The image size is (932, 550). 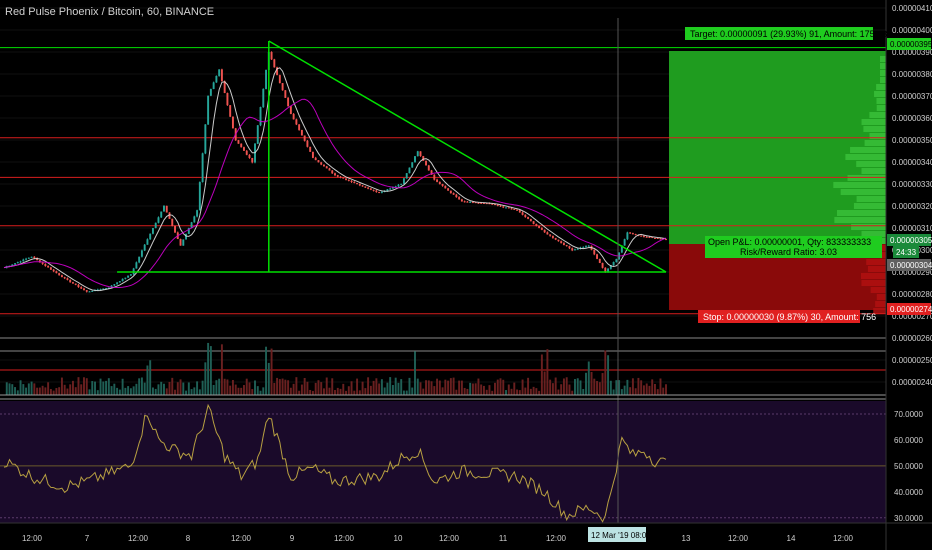 I want to click on rsi-axis: 70.0000 60.0000 50.0000 40.0000 30.0000, so click(x=908, y=466).